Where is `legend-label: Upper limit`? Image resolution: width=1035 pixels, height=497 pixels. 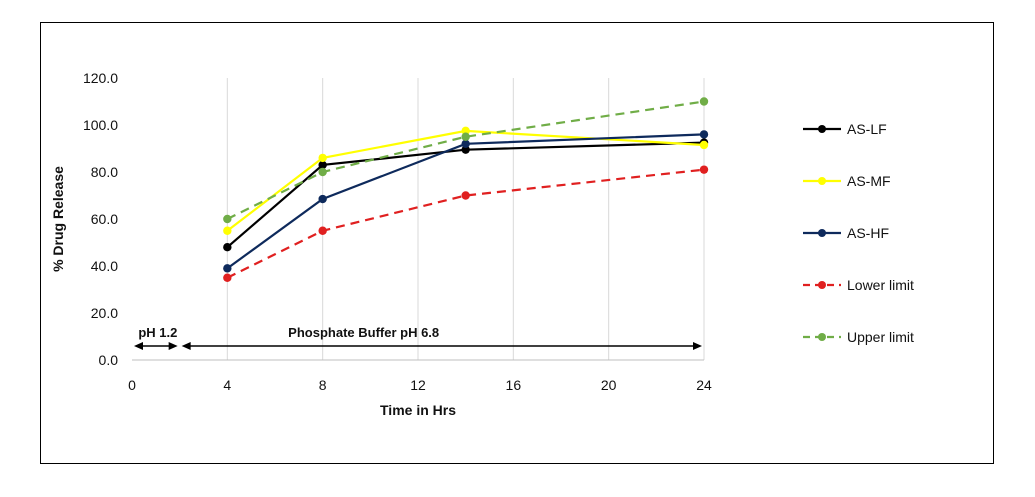 legend-label: Upper limit is located at coordinates (880, 337).